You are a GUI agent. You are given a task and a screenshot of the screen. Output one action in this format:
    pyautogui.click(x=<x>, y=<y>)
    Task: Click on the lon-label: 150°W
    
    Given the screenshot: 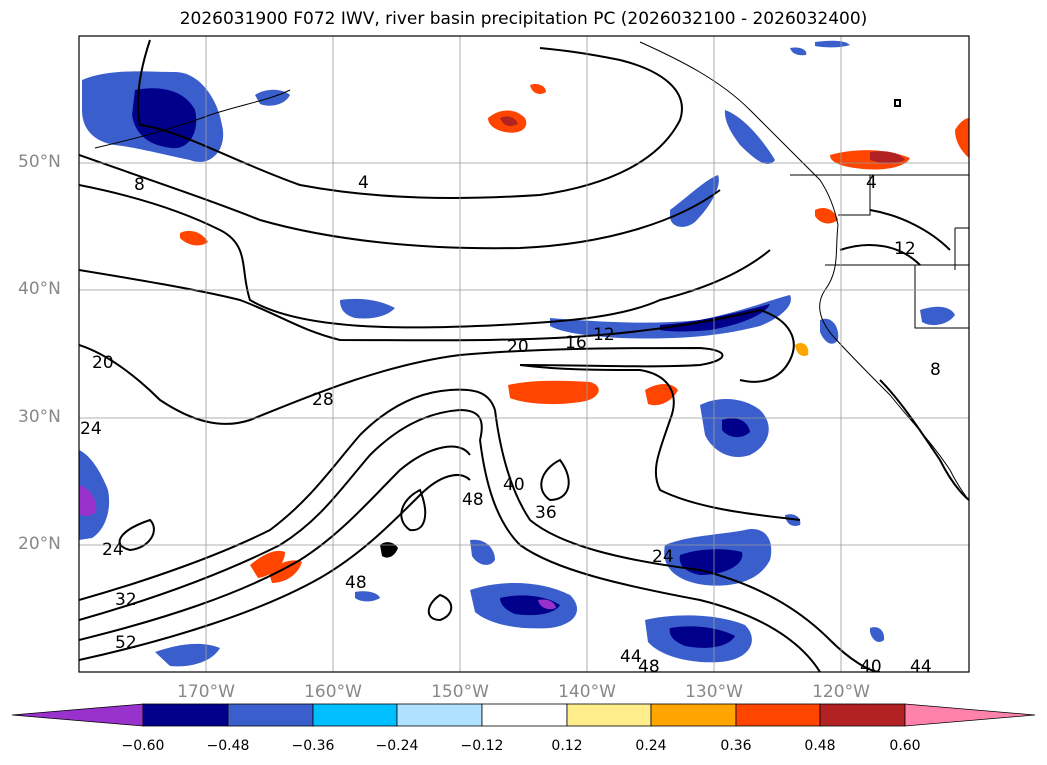 What is the action you would take?
    pyautogui.click(x=460, y=692)
    